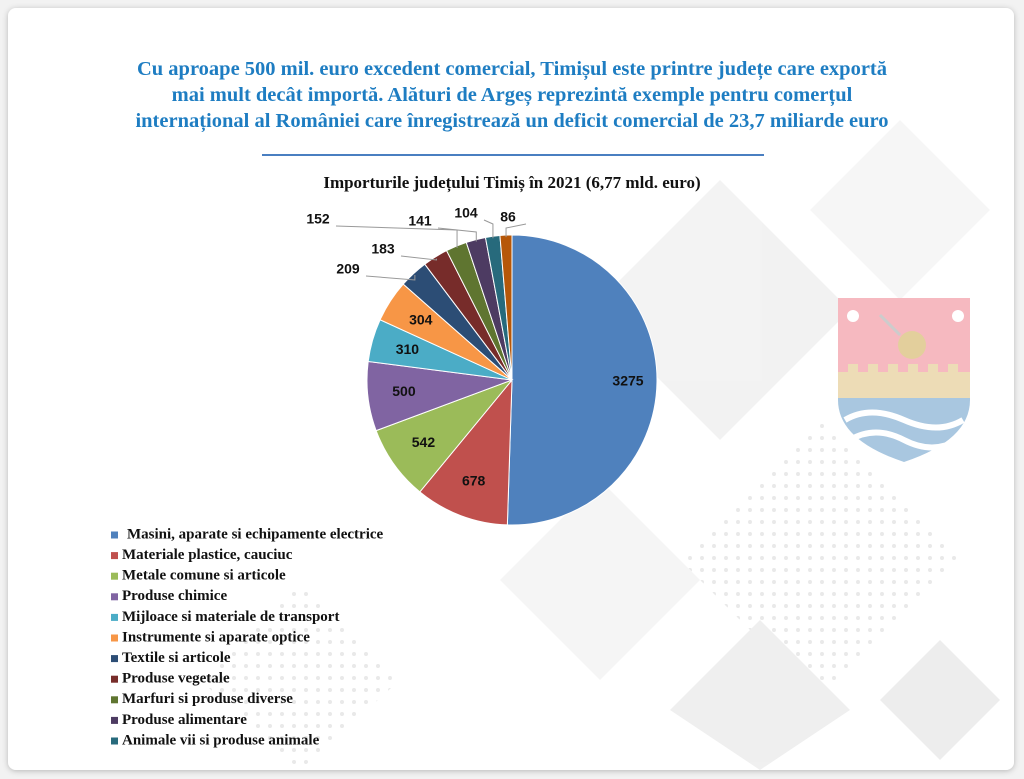 This screenshot has height=779, width=1024. What do you see at coordinates (424, 442) in the screenshot?
I see `data-label: 542` at bounding box center [424, 442].